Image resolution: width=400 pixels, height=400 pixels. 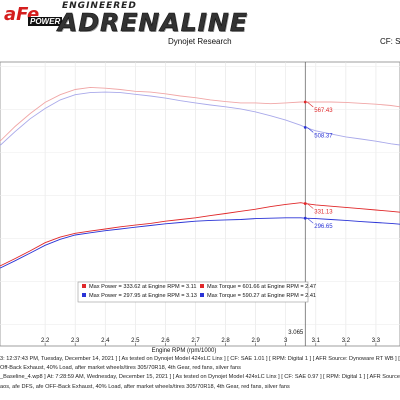 What do you see at coordinates (142, 287) in the screenshot?
I see `legend-entry-0: Max Power = 333.62 at Engine RPM = 3.11` at bounding box center [142, 287].